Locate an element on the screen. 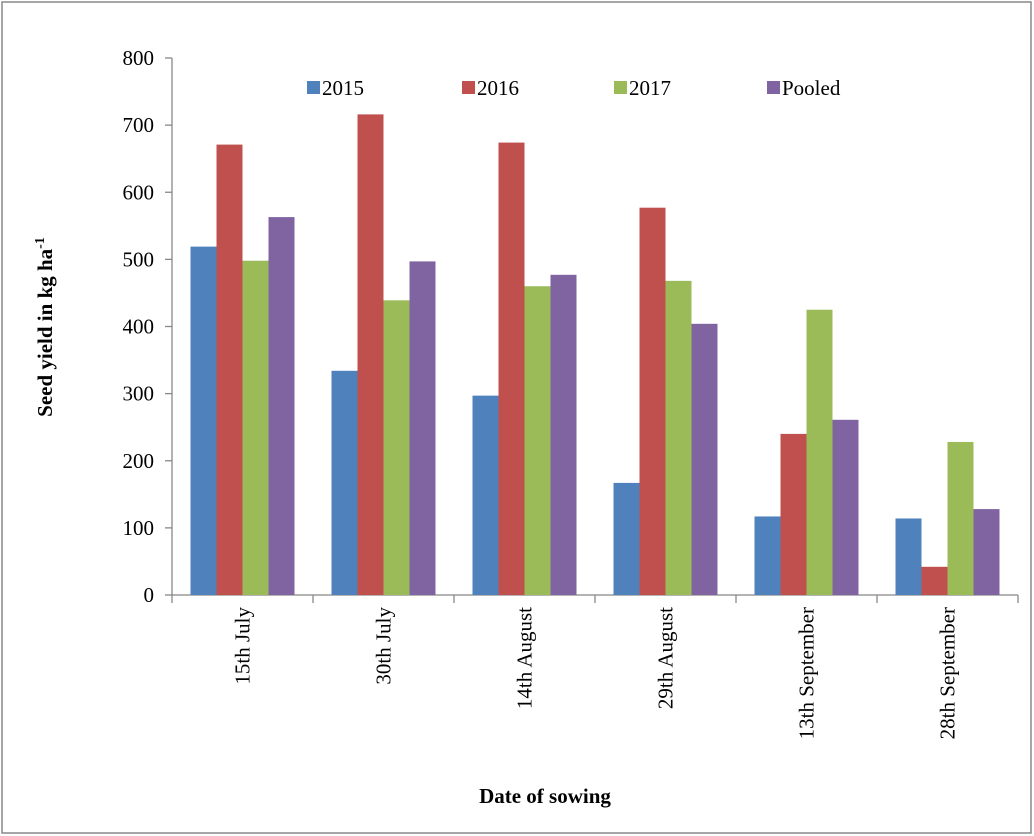 The height and width of the screenshot is (836, 1034). x-tick-label: 13th September is located at coordinates (807, 673).